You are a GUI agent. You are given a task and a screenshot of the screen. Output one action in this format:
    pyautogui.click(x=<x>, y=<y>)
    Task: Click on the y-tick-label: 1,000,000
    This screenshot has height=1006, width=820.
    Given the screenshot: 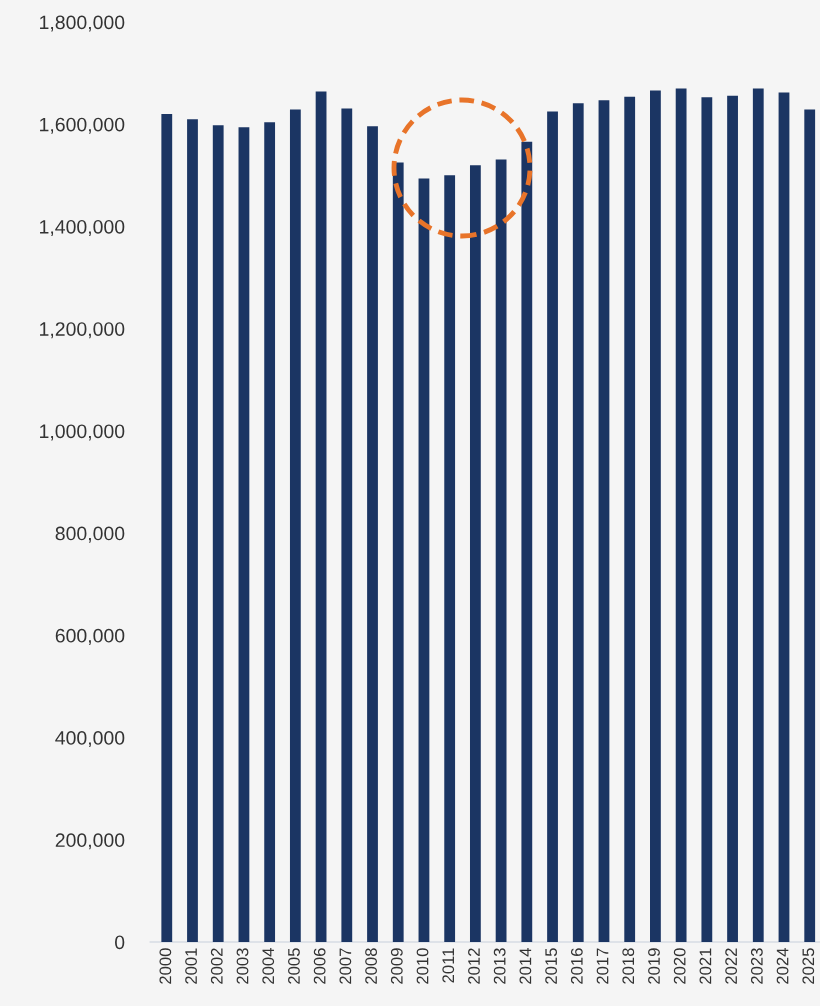 What is the action you would take?
    pyautogui.click(x=82, y=432)
    